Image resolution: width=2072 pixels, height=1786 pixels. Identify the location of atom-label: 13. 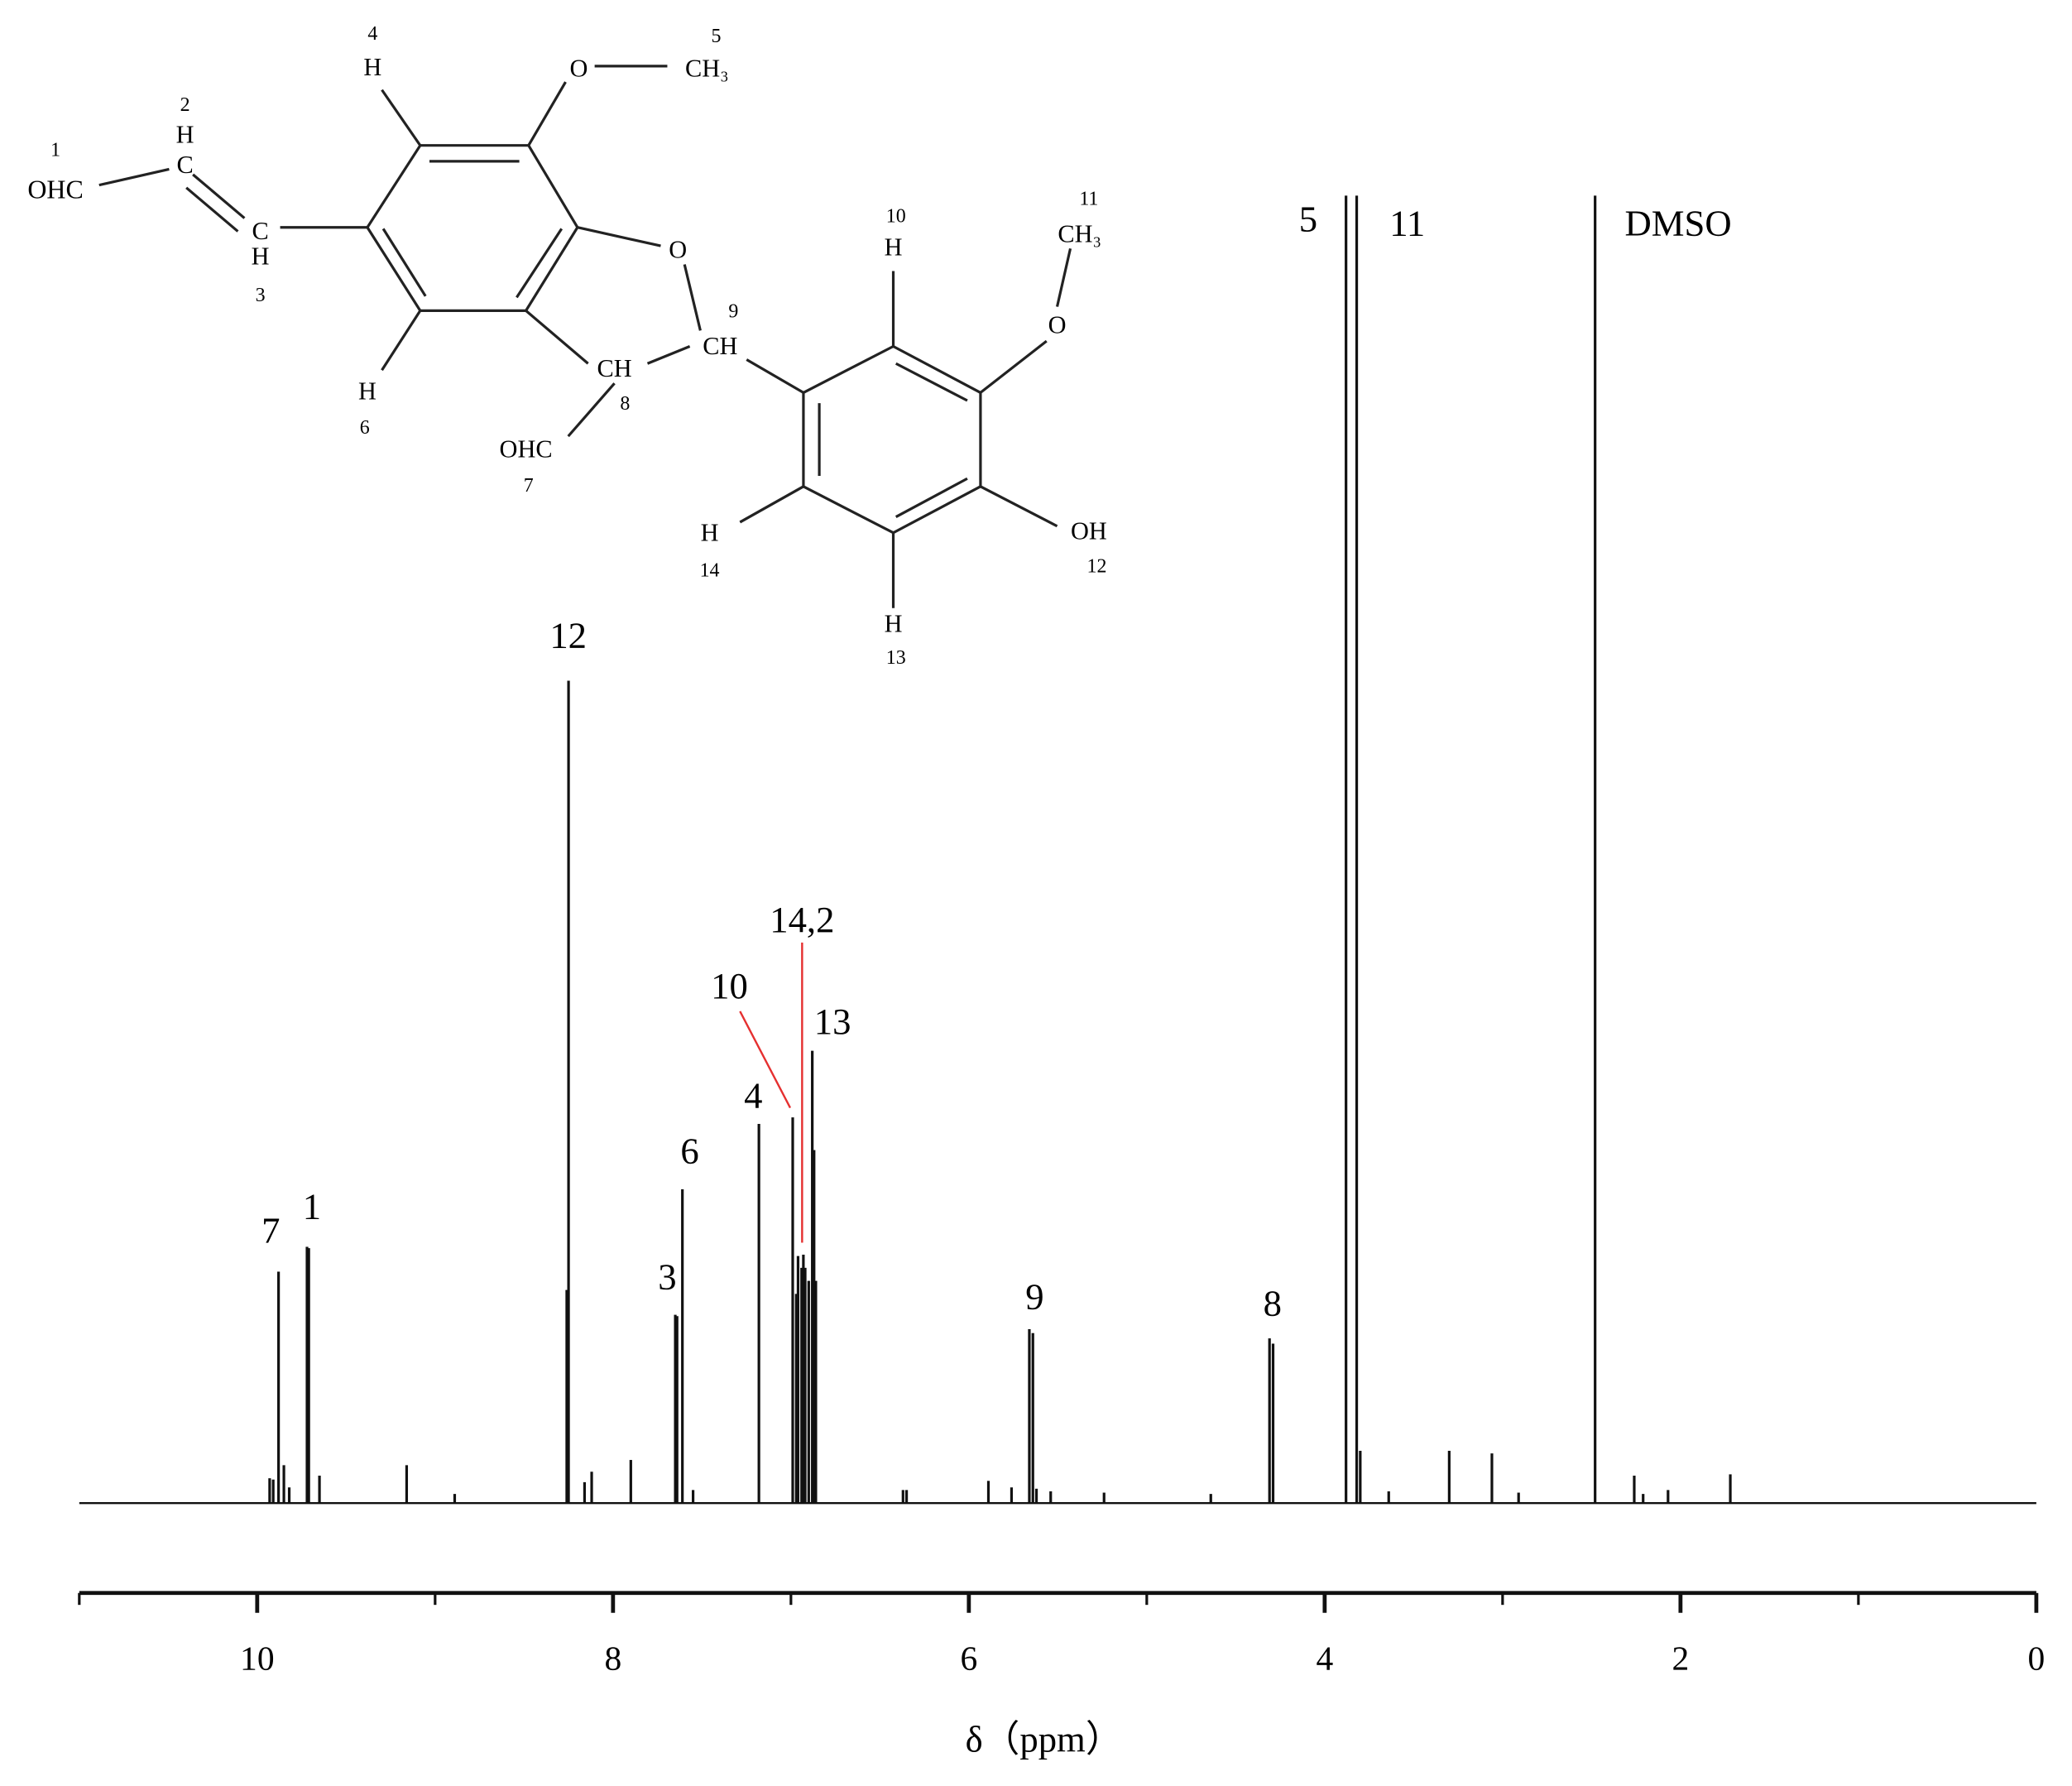
(896, 658).